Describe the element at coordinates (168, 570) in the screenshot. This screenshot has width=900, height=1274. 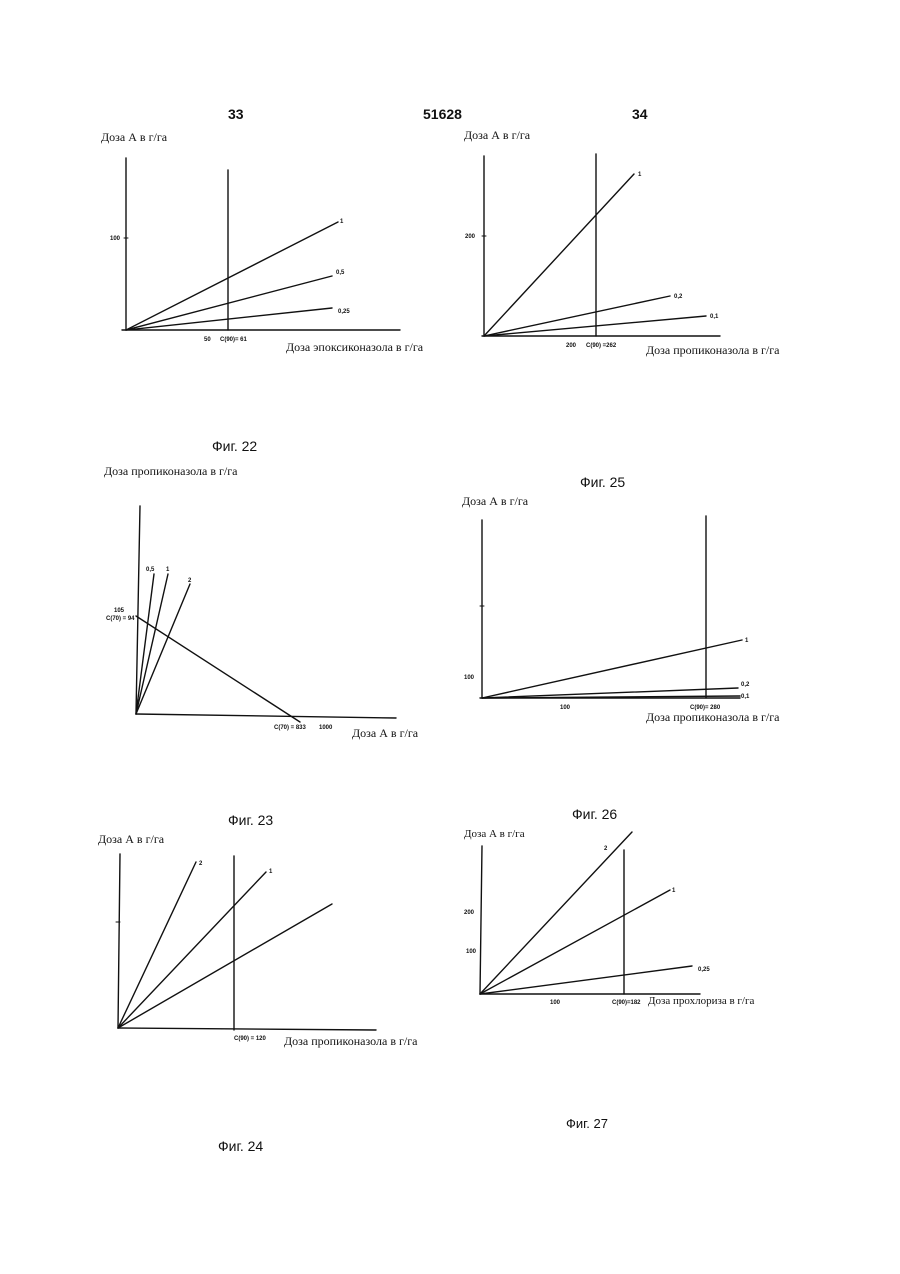
I see `fig23-series-label-1: 1` at that location.